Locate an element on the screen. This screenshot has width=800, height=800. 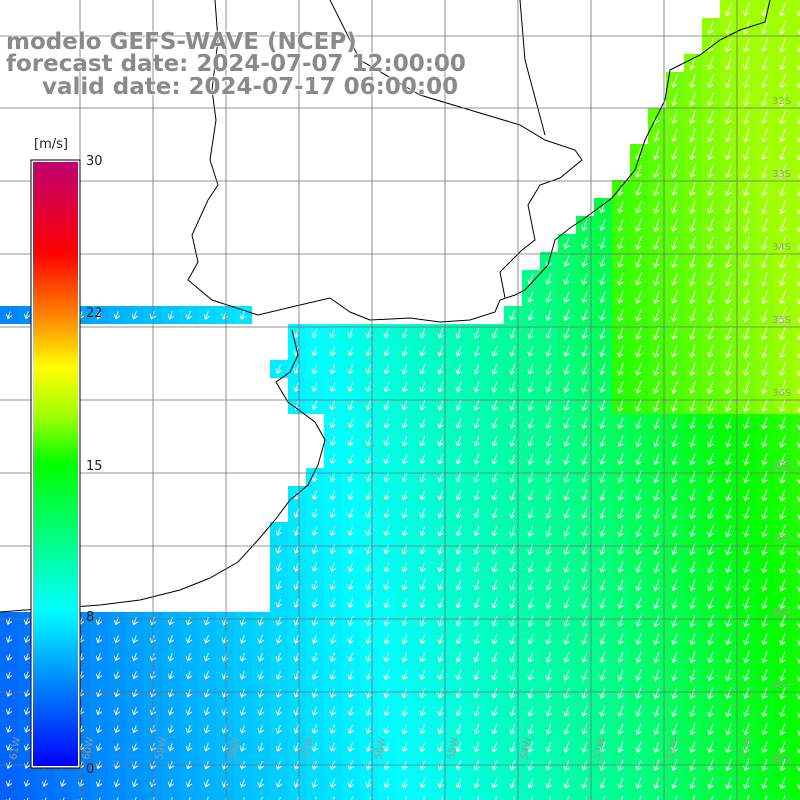
latitude-label: 35S is located at coordinates (781, 320).